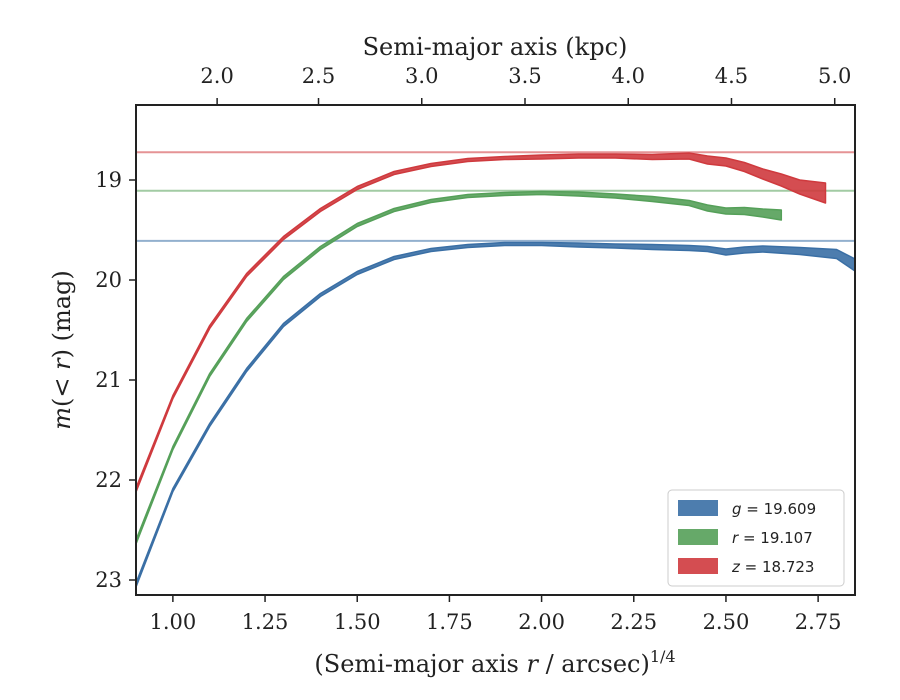 This screenshot has height=700, width=900. Describe the element at coordinates (698, 508) in the screenshot. I see `legend-swatch-g` at that location.